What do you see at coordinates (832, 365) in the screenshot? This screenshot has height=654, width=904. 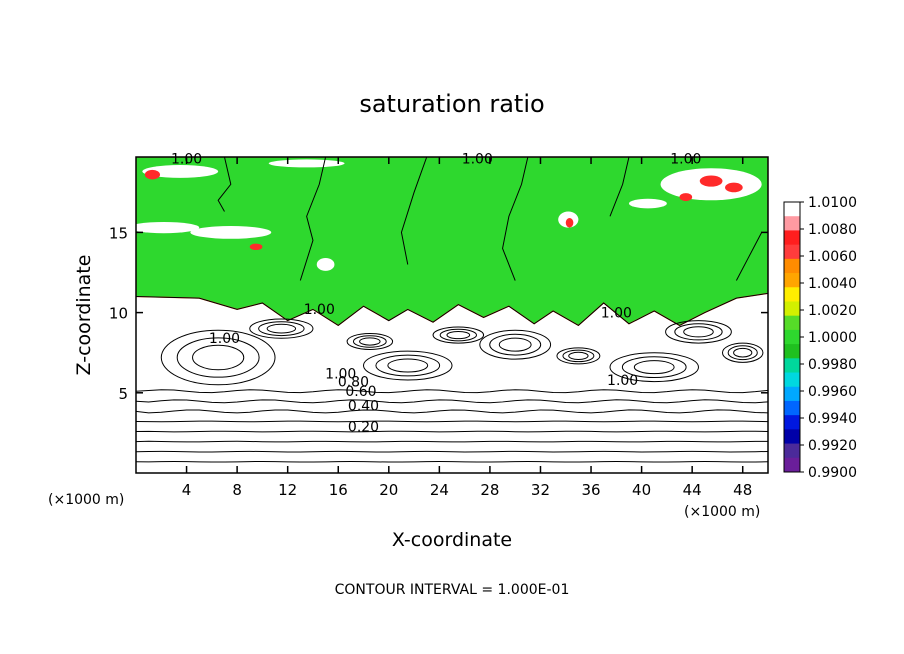 I see `colorbar-label: 0.9980` at bounding box center [832, 365].